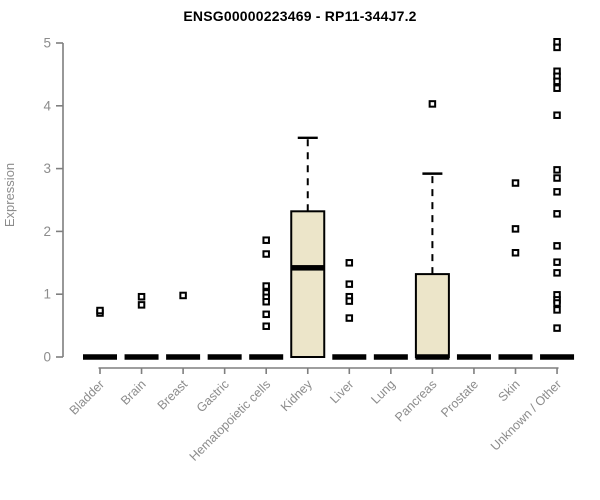 This screenshot has width=600, height=500. I want to click on chart-title: ENSG00000223469 - RP11-344J7.2, so click(300, 16).